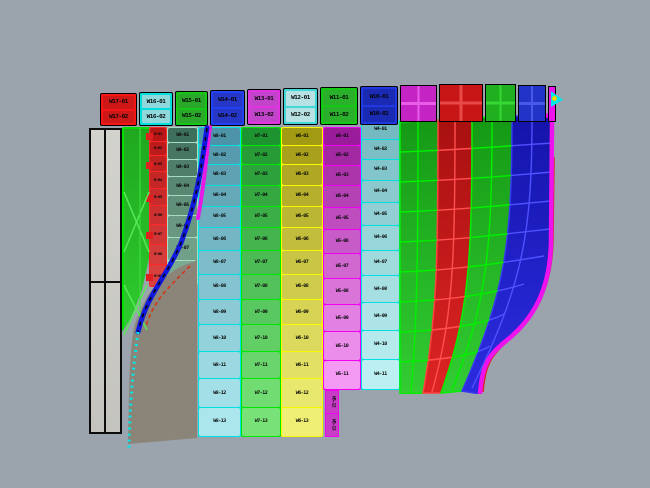  I want to click on panel-cell: W6-11, so click(302, 365).